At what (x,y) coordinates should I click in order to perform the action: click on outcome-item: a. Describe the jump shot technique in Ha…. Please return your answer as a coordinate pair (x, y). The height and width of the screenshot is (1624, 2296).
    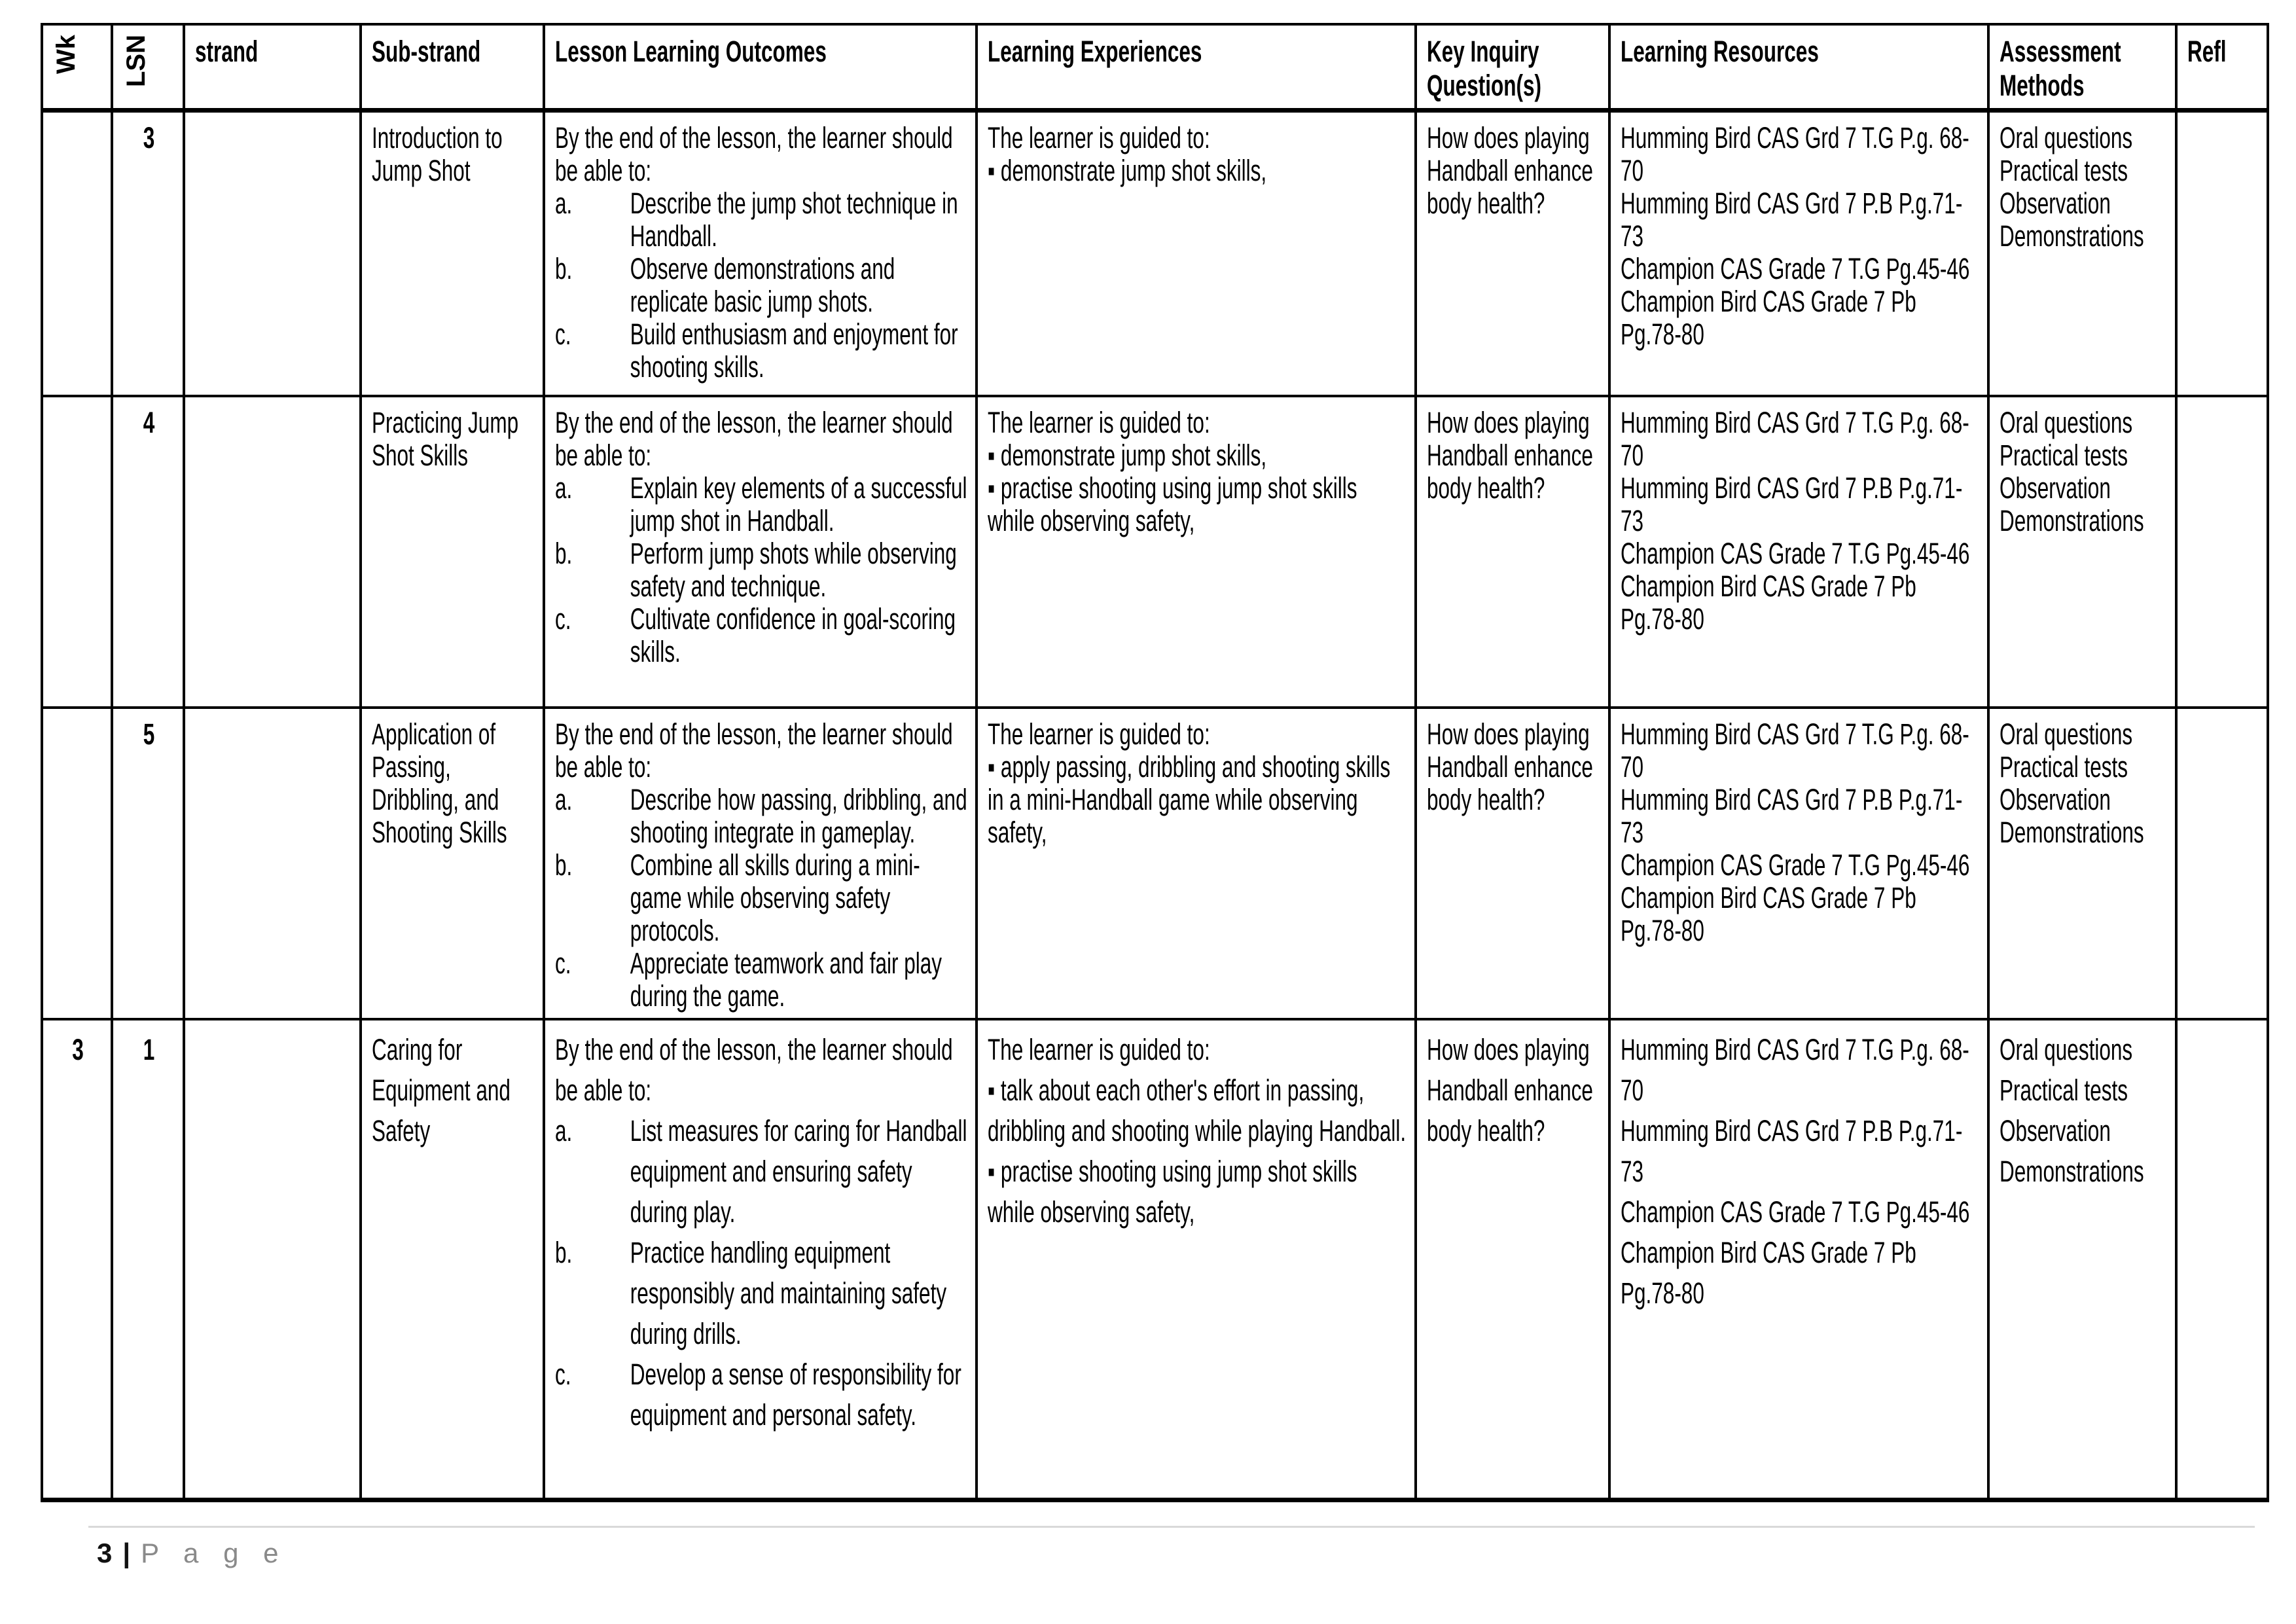
    Looking at the image, I should click on (756, 220).